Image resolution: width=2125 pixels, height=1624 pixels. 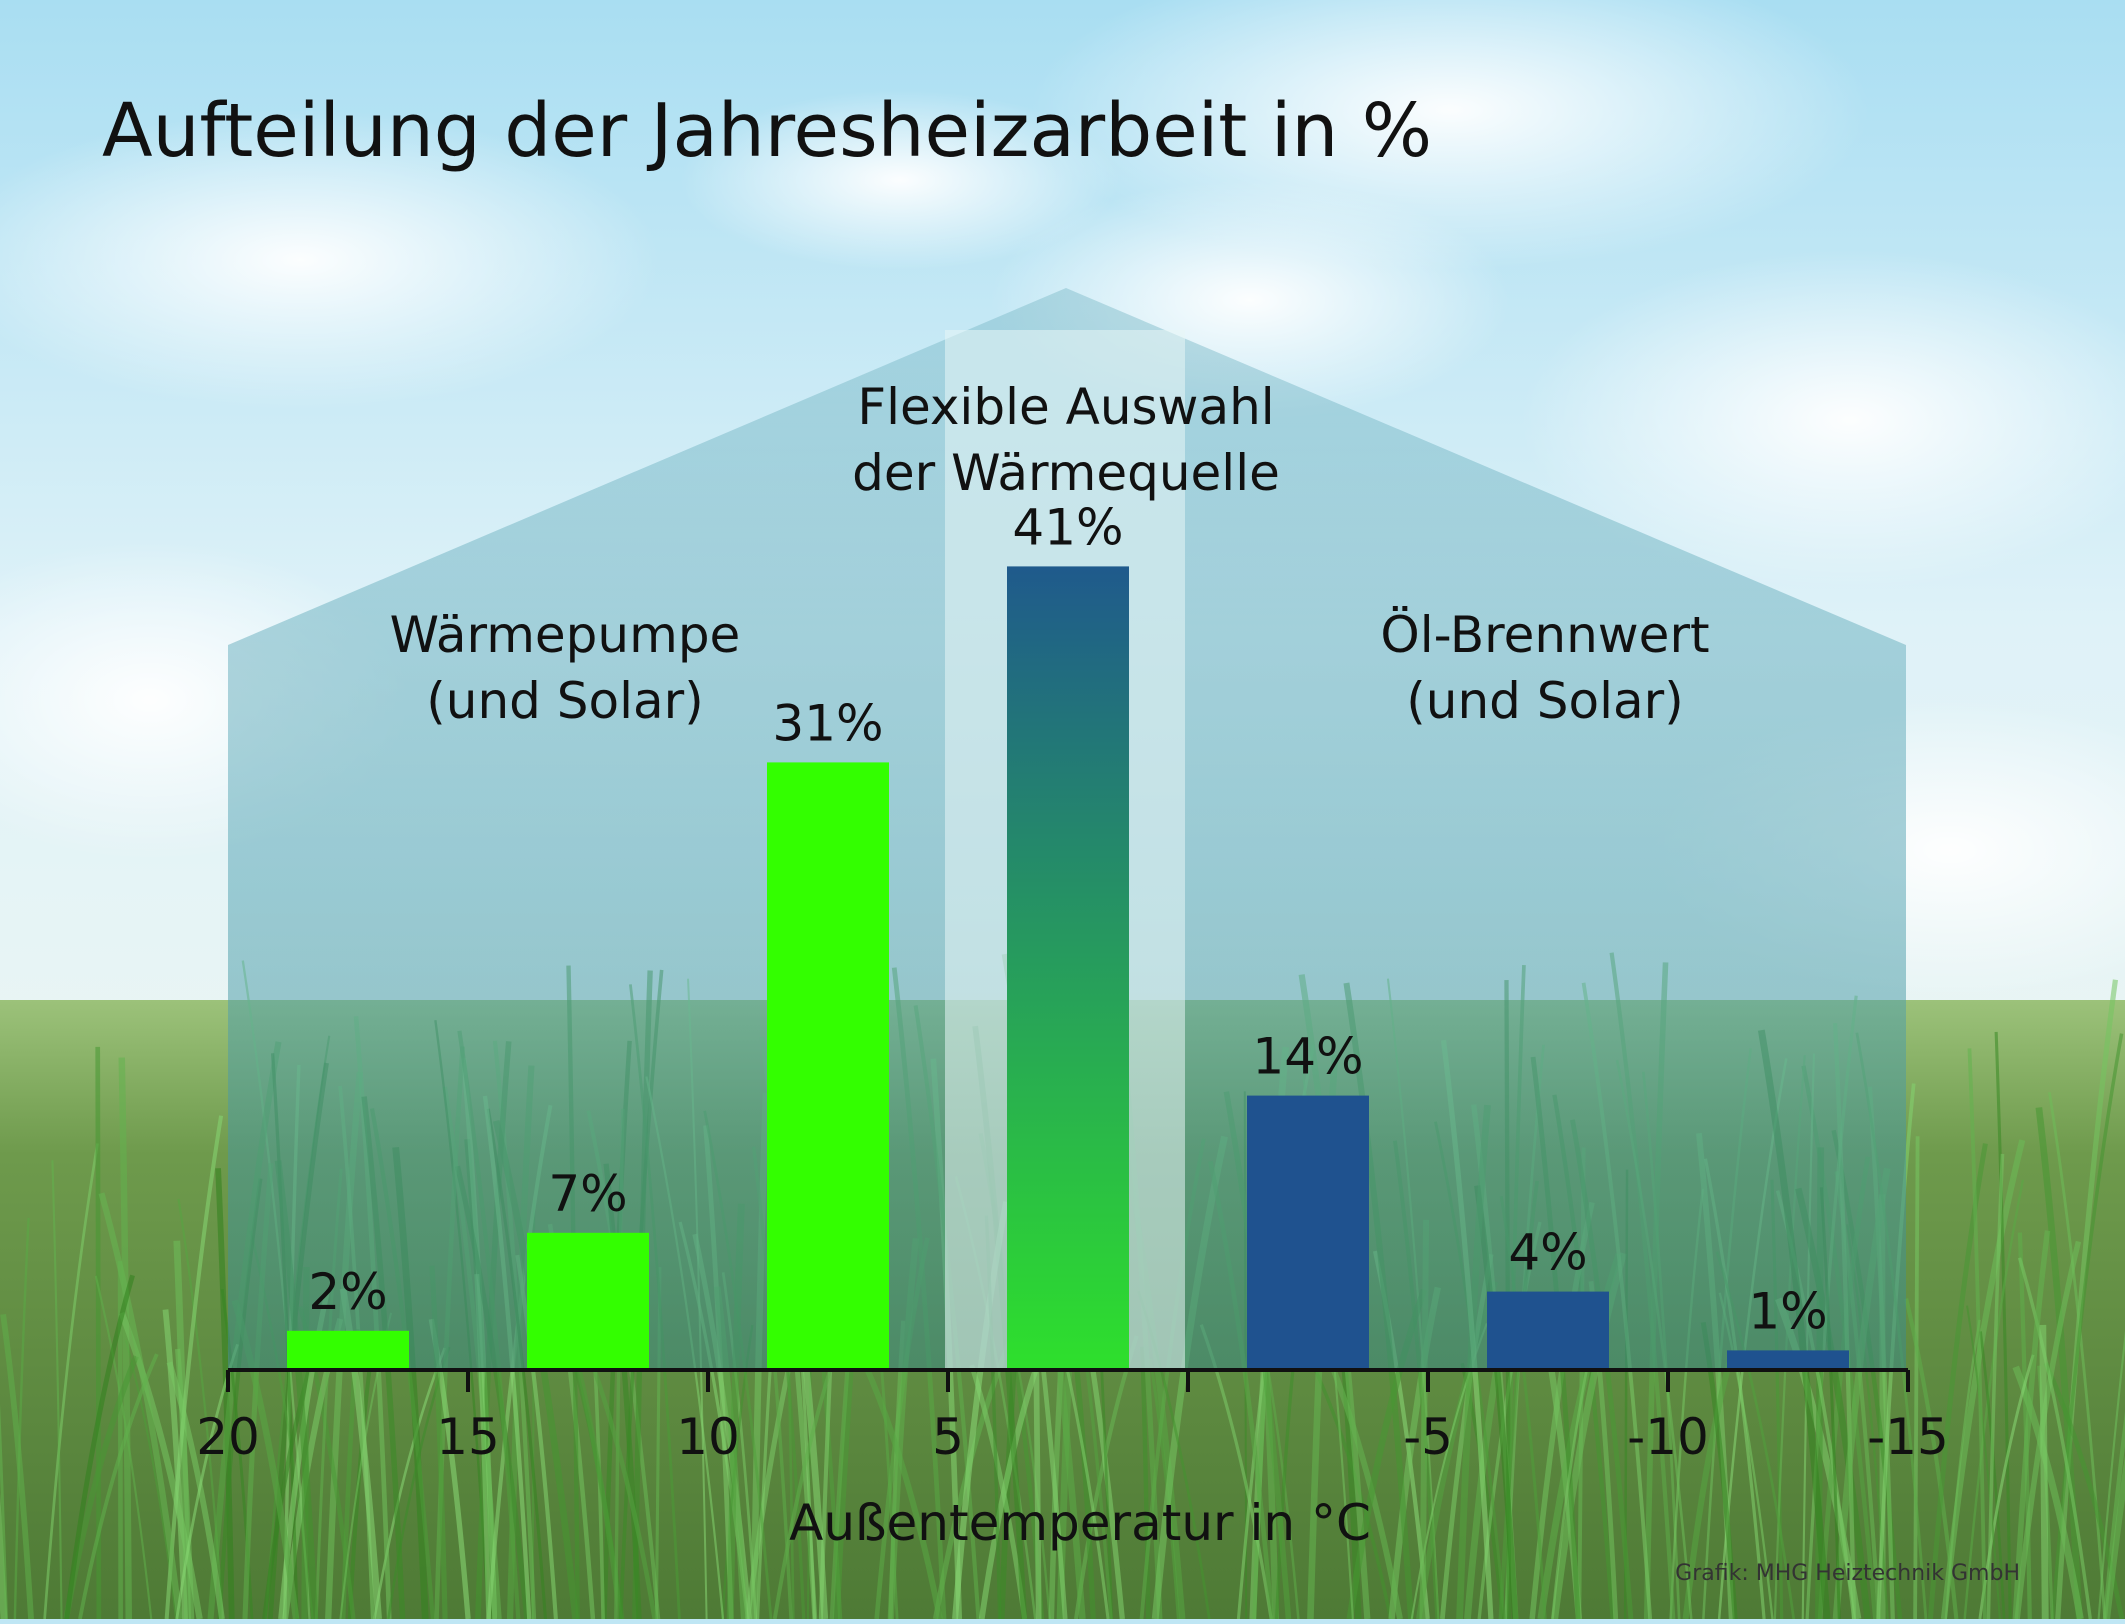 What do you see at coordinates (1067, 527) in the screenshot?
I see `value-label-4: 41%` at bounding box center [1067, 527].